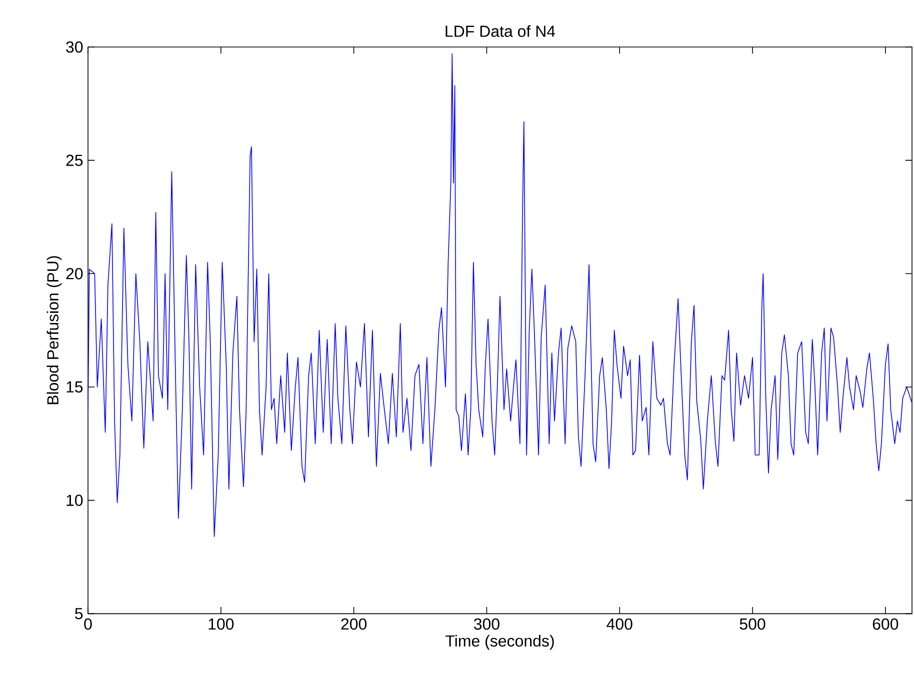  Describe the element at coordinates (74, 274) in the screenshot. I see `y-tick-label: 20` at that location.